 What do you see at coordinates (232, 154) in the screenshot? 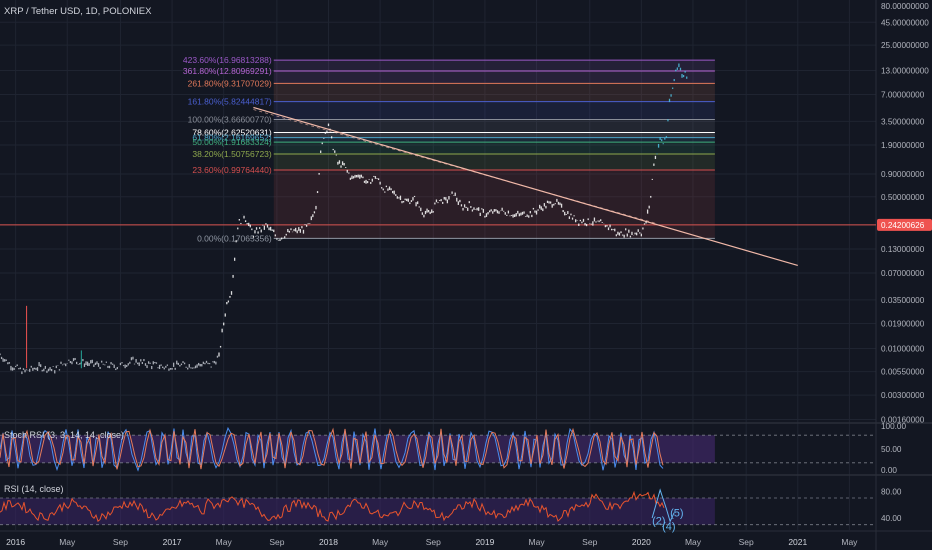
I see `fib-level-label: 38.20%(1.50756723)` at bounding box center [232, 154].